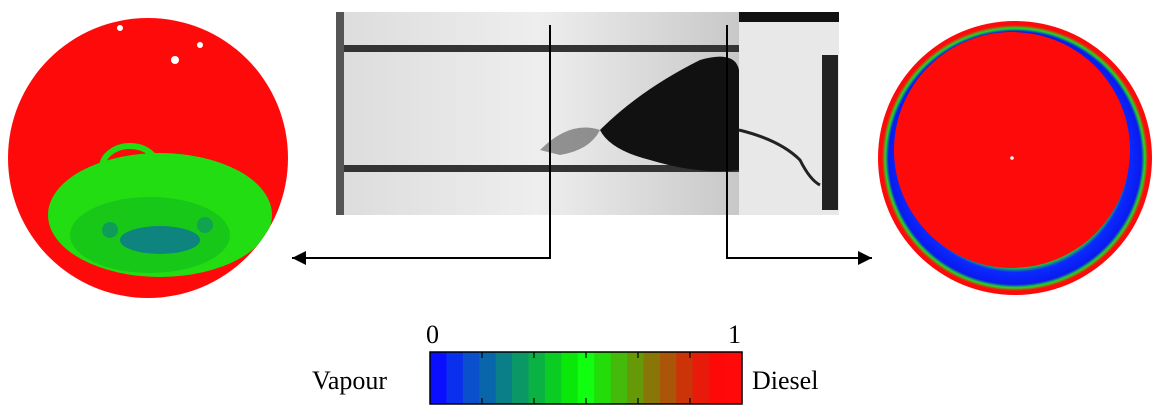 This screenshot has height=406, width=1158. Describe the element at coordinates (421, 145) in the screenshot. I see `left-arrow` at that location.